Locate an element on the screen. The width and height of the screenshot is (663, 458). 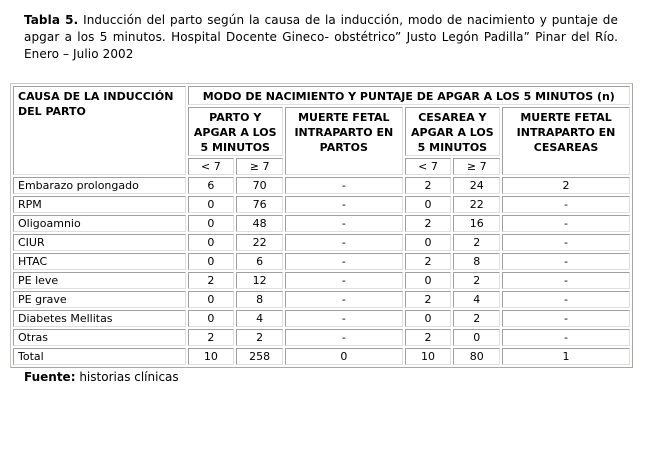
cell-value: 258 is located at coordinates (259, 356).